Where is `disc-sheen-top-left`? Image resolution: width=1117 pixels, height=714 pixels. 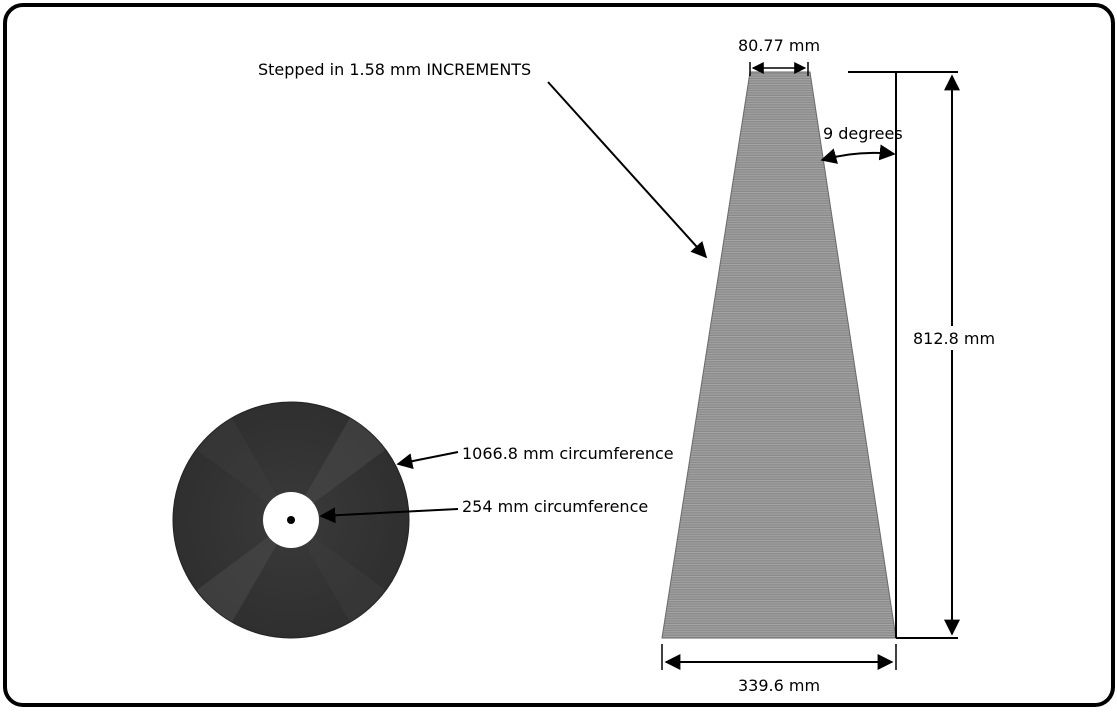 disc-sheen-top-left is located at coordinates (244, 469).